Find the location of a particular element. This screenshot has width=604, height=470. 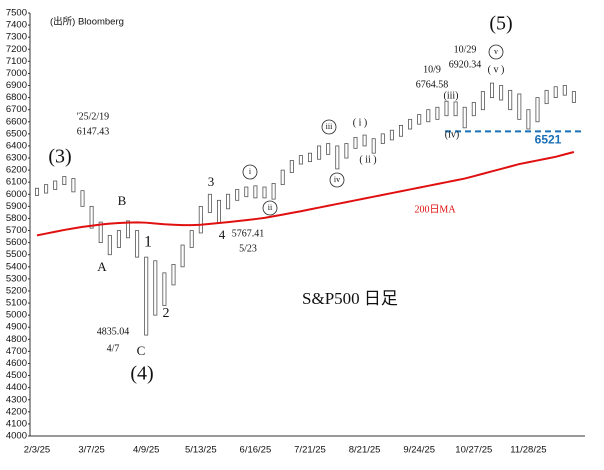

wave-label: (4) is located at coordinates (141, 374).